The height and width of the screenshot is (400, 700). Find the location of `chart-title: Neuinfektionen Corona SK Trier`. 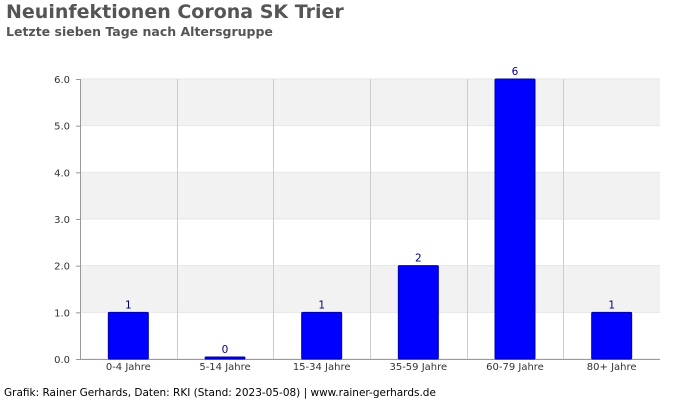

chart-title: Neuinfektionen Corona SK Trier is located at coordinates (175, 12).